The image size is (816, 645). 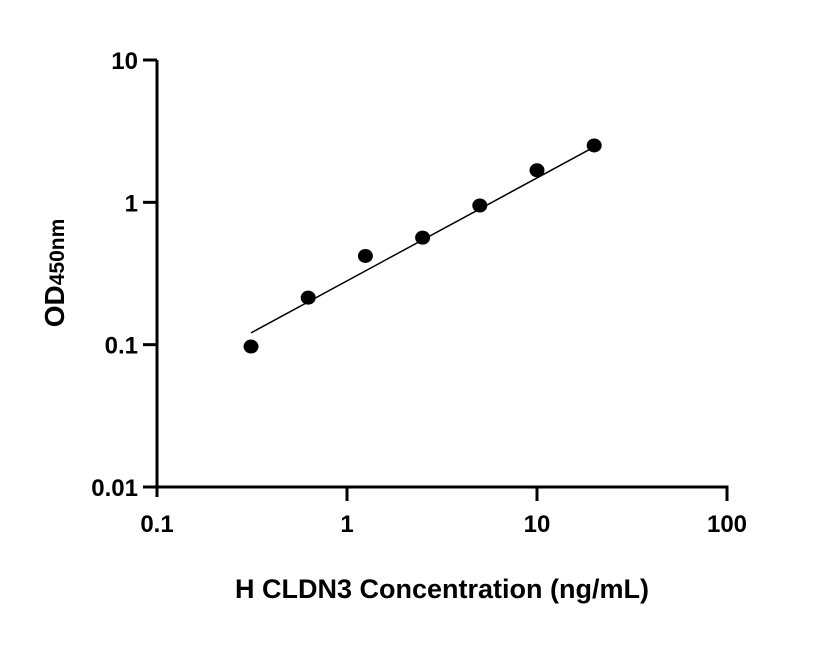 I want to click on y-axis-label: OD450nm, so click(x=54, y=273).